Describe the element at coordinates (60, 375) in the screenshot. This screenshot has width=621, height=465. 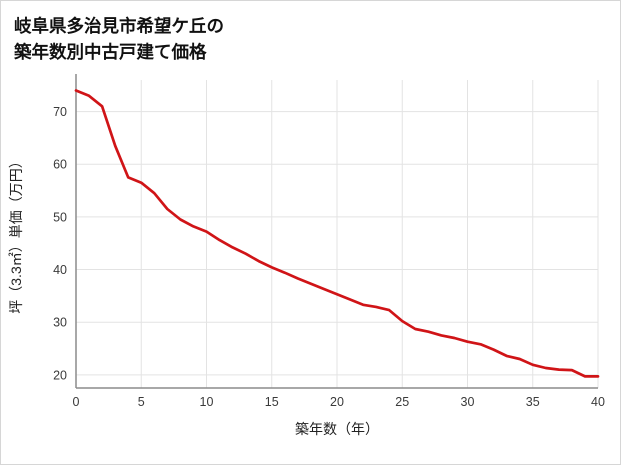
I see `y-tick-label: 20` at that location.